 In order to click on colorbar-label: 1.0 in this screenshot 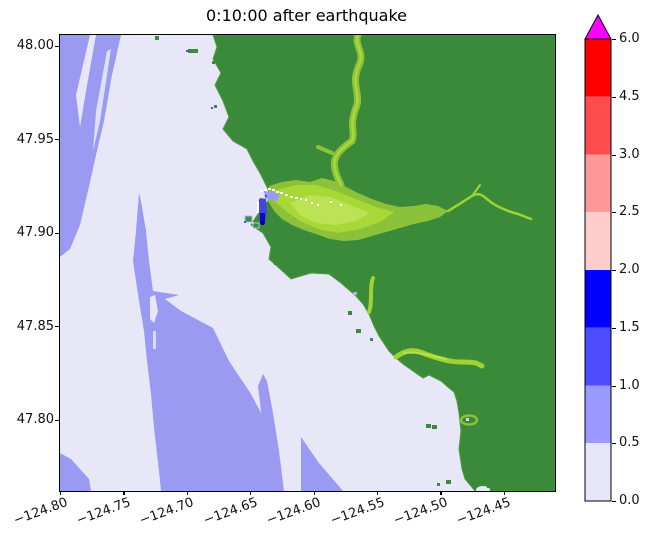, I will do `click(629, 385)`.